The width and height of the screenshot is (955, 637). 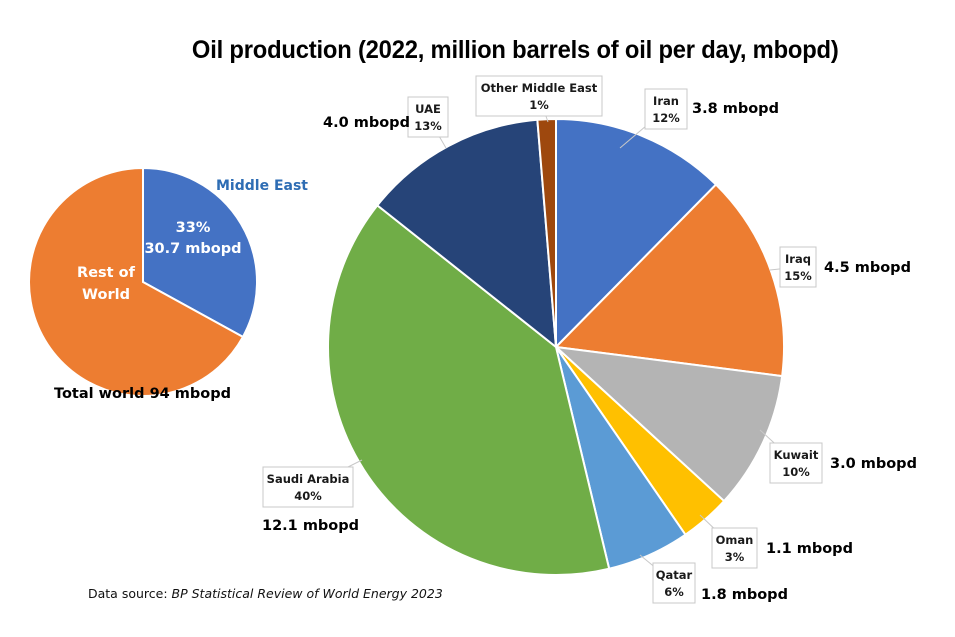 I want to click on slice-pct-iraq: 15%, so click(x=798, y=276).